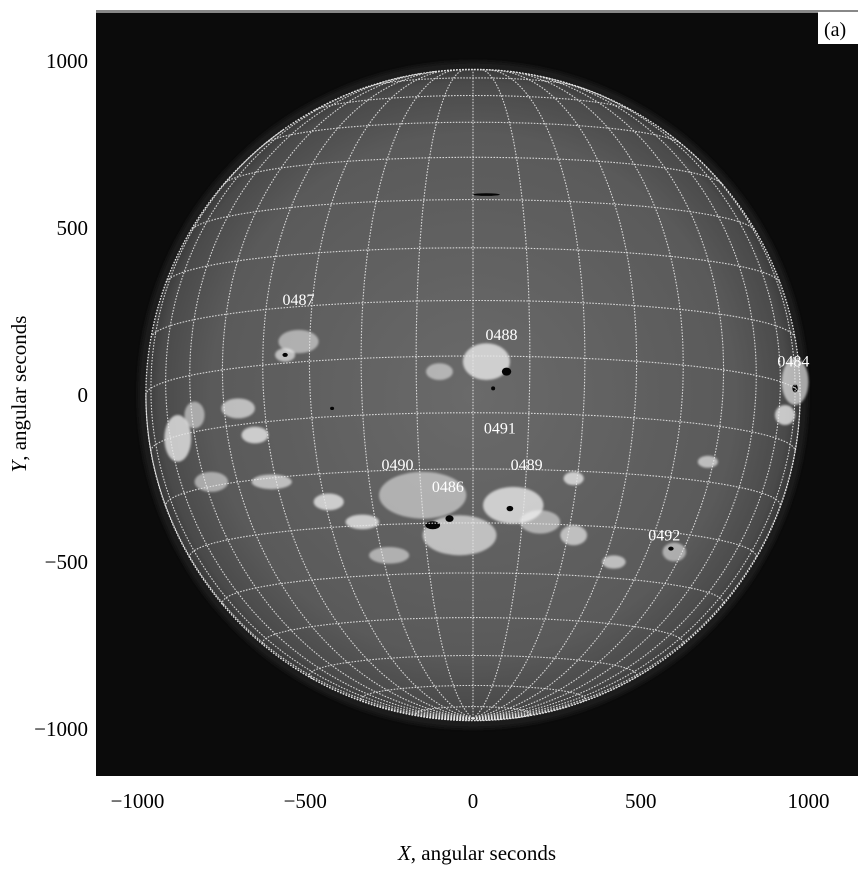 This screenshot has width=858, height=886. I want to click on panel-label-box: (a), so click(838, 28).